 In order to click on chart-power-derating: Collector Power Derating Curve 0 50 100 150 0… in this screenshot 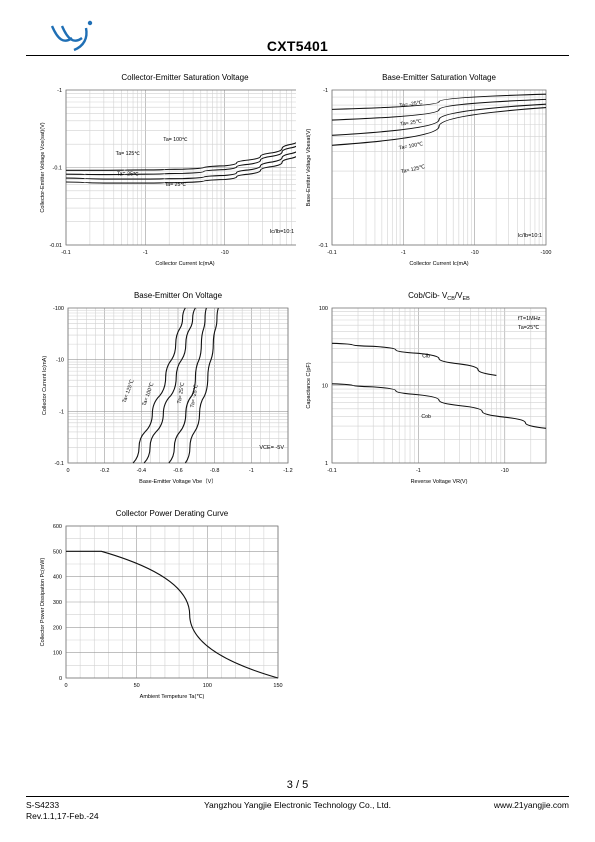, I will do `click(161, 606)`.